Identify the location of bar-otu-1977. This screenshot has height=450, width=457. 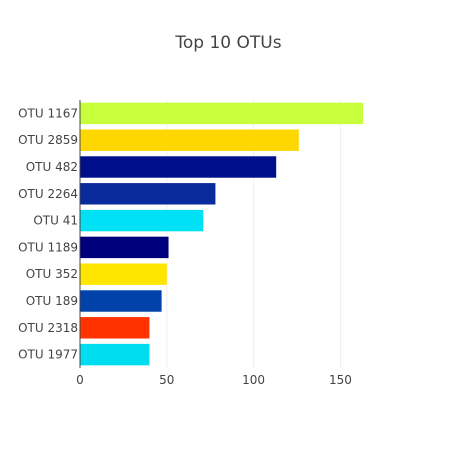
(115, 354).